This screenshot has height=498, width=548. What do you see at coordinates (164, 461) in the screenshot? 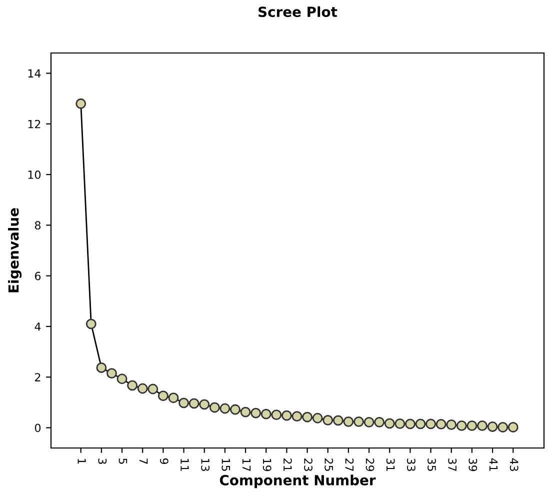
I see `x-tick-label: 9` at bounding box center [164, 461].